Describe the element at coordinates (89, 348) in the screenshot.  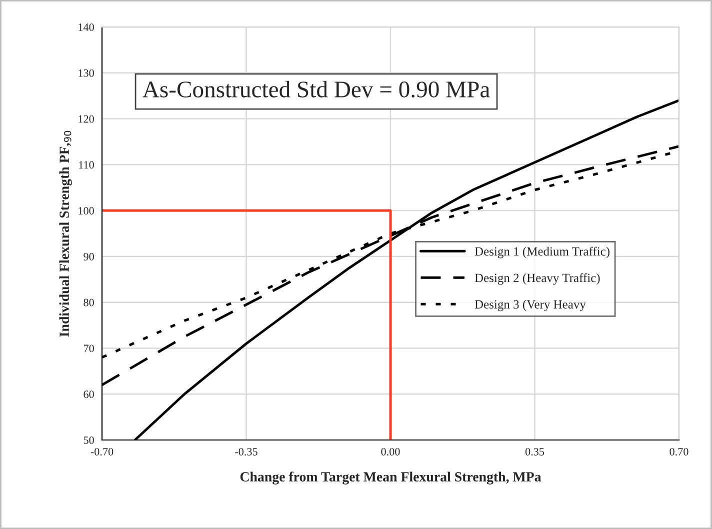
I see `y-tick-label: 70` at that location.